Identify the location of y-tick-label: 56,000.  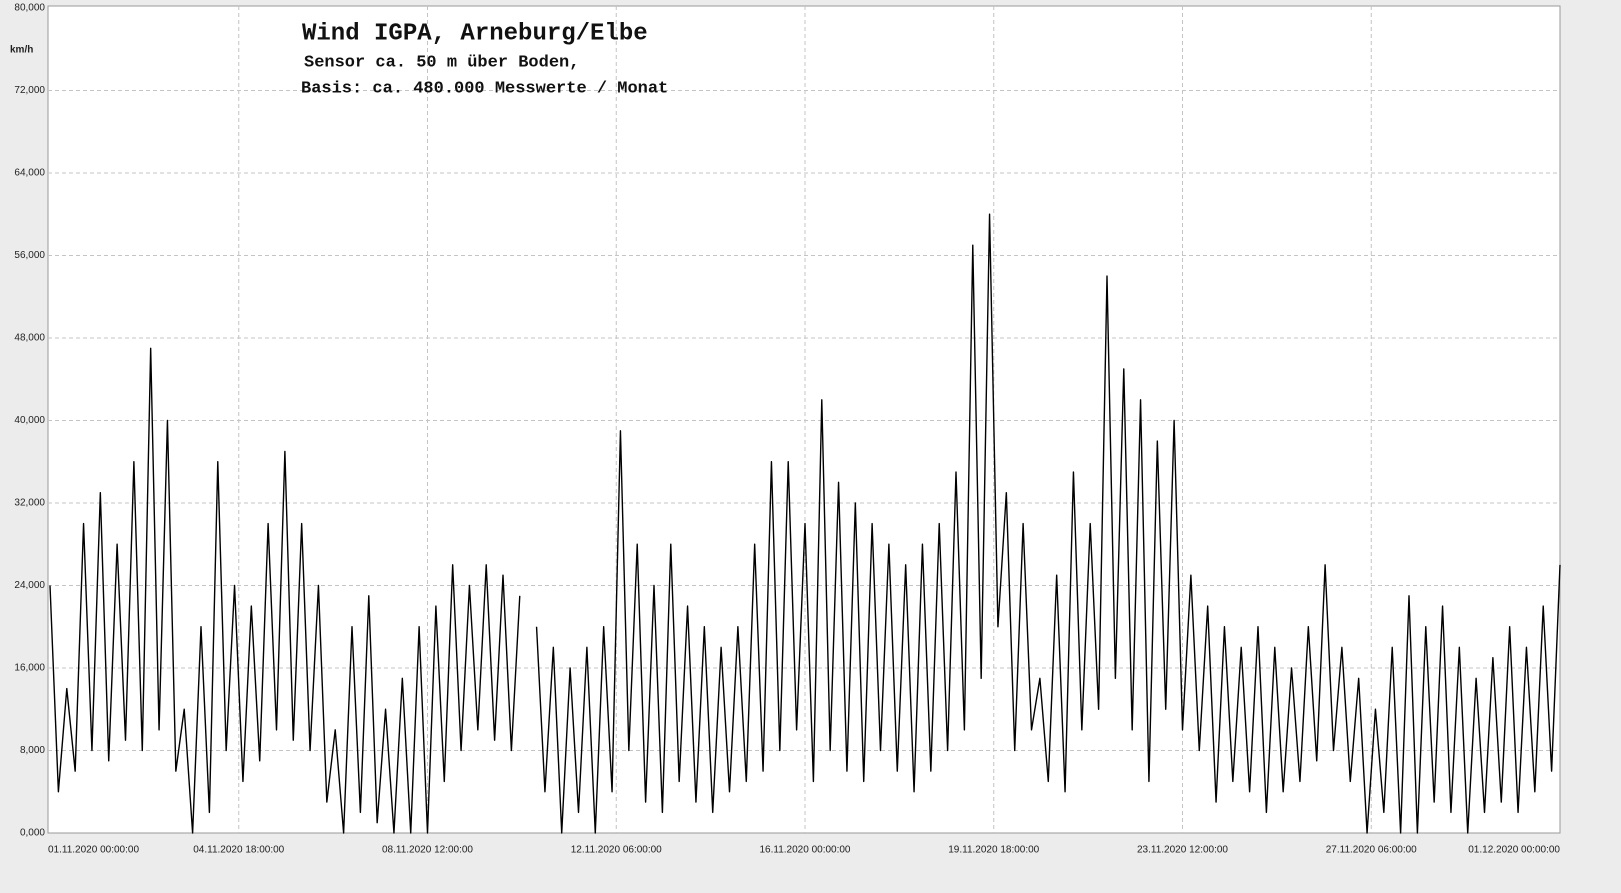
(29, 255).